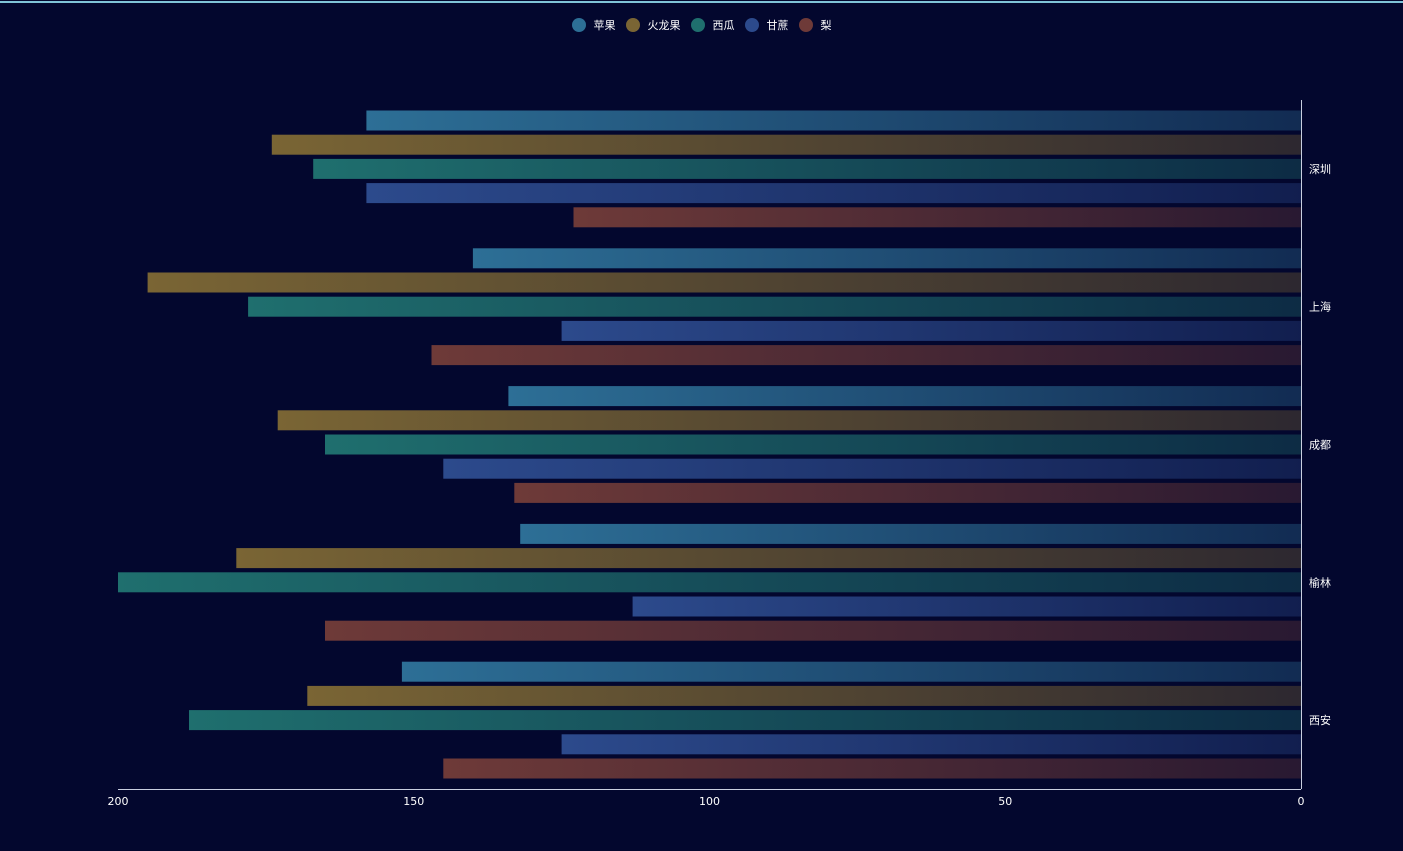  What do you see at coordinates (664, 25) in the screenshot?
I see `legend-label-dragonfruit: 火龙果` at bounding box center [664, 25].